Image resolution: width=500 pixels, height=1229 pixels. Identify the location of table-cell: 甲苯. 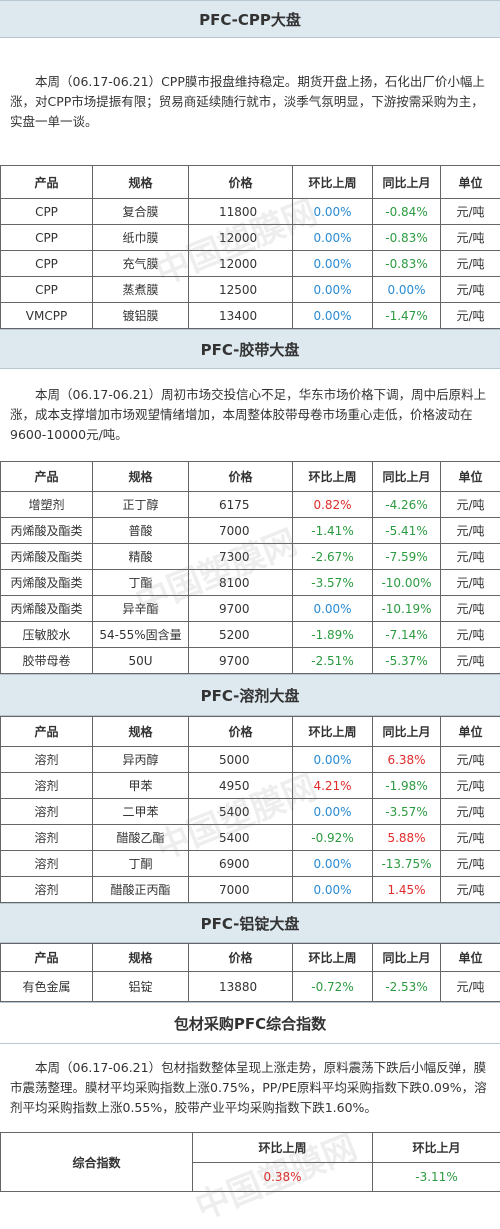
(141, 786).